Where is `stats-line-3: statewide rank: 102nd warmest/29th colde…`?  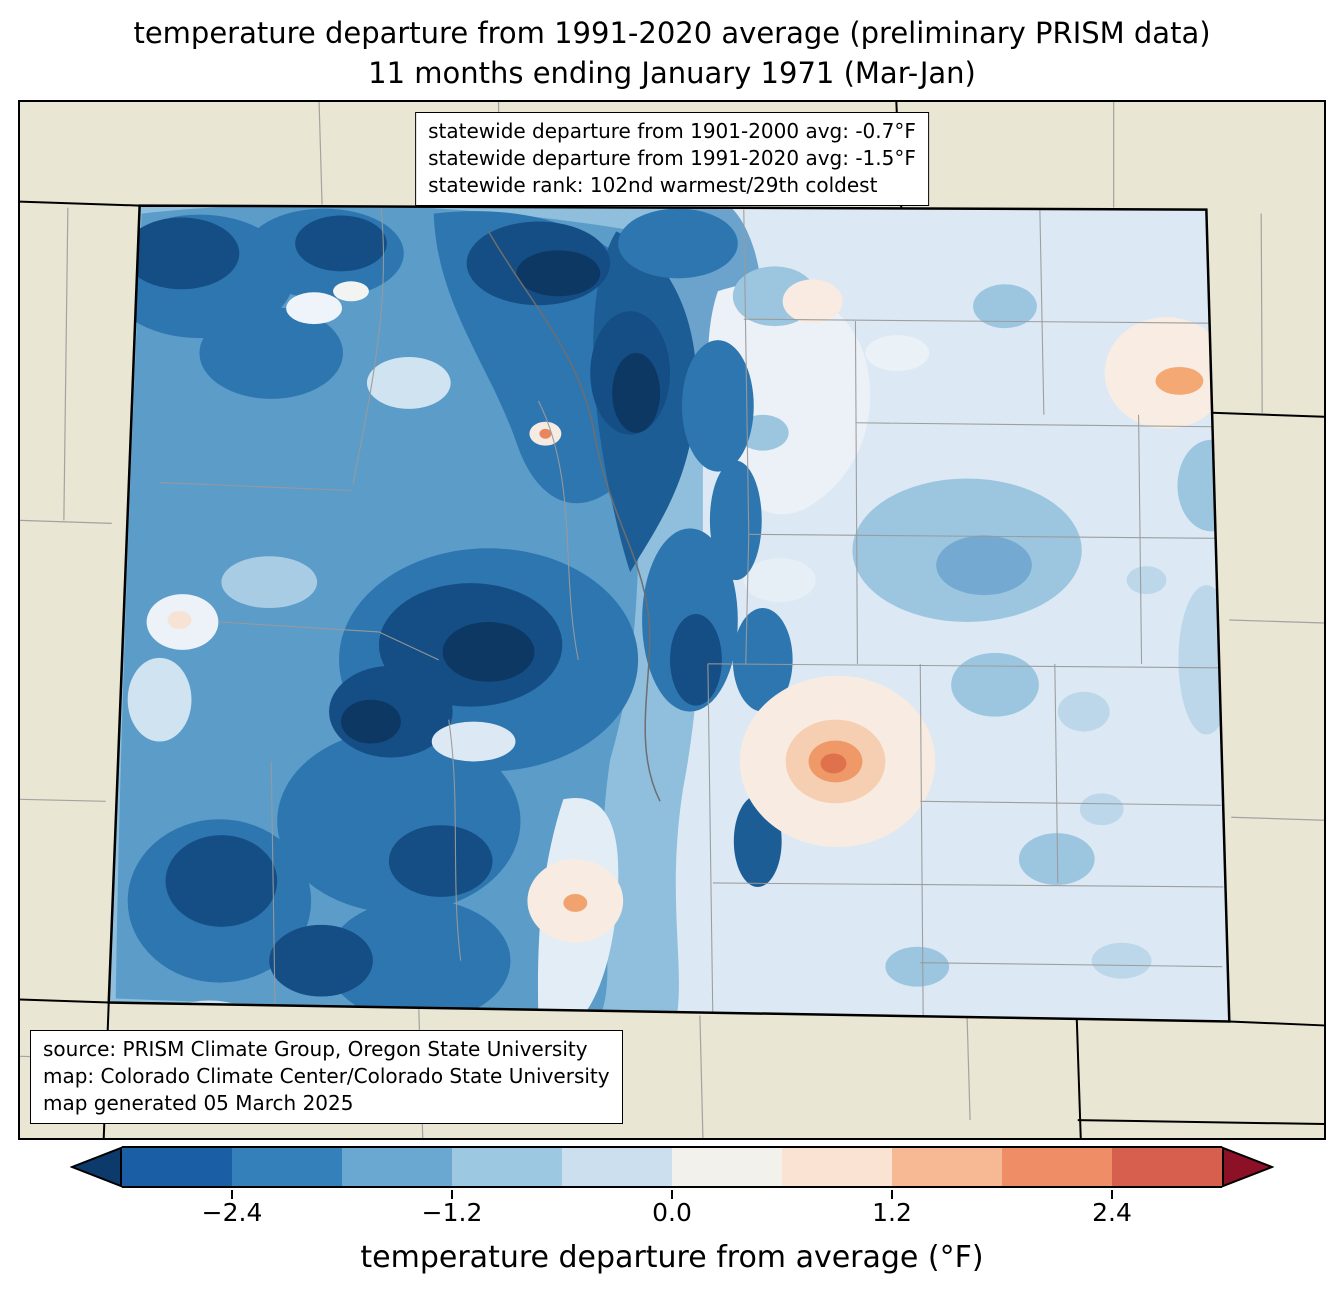 stats-line-3: statewide rank: 102nd warmest/29th colde… is located at coordinates (653, 185).